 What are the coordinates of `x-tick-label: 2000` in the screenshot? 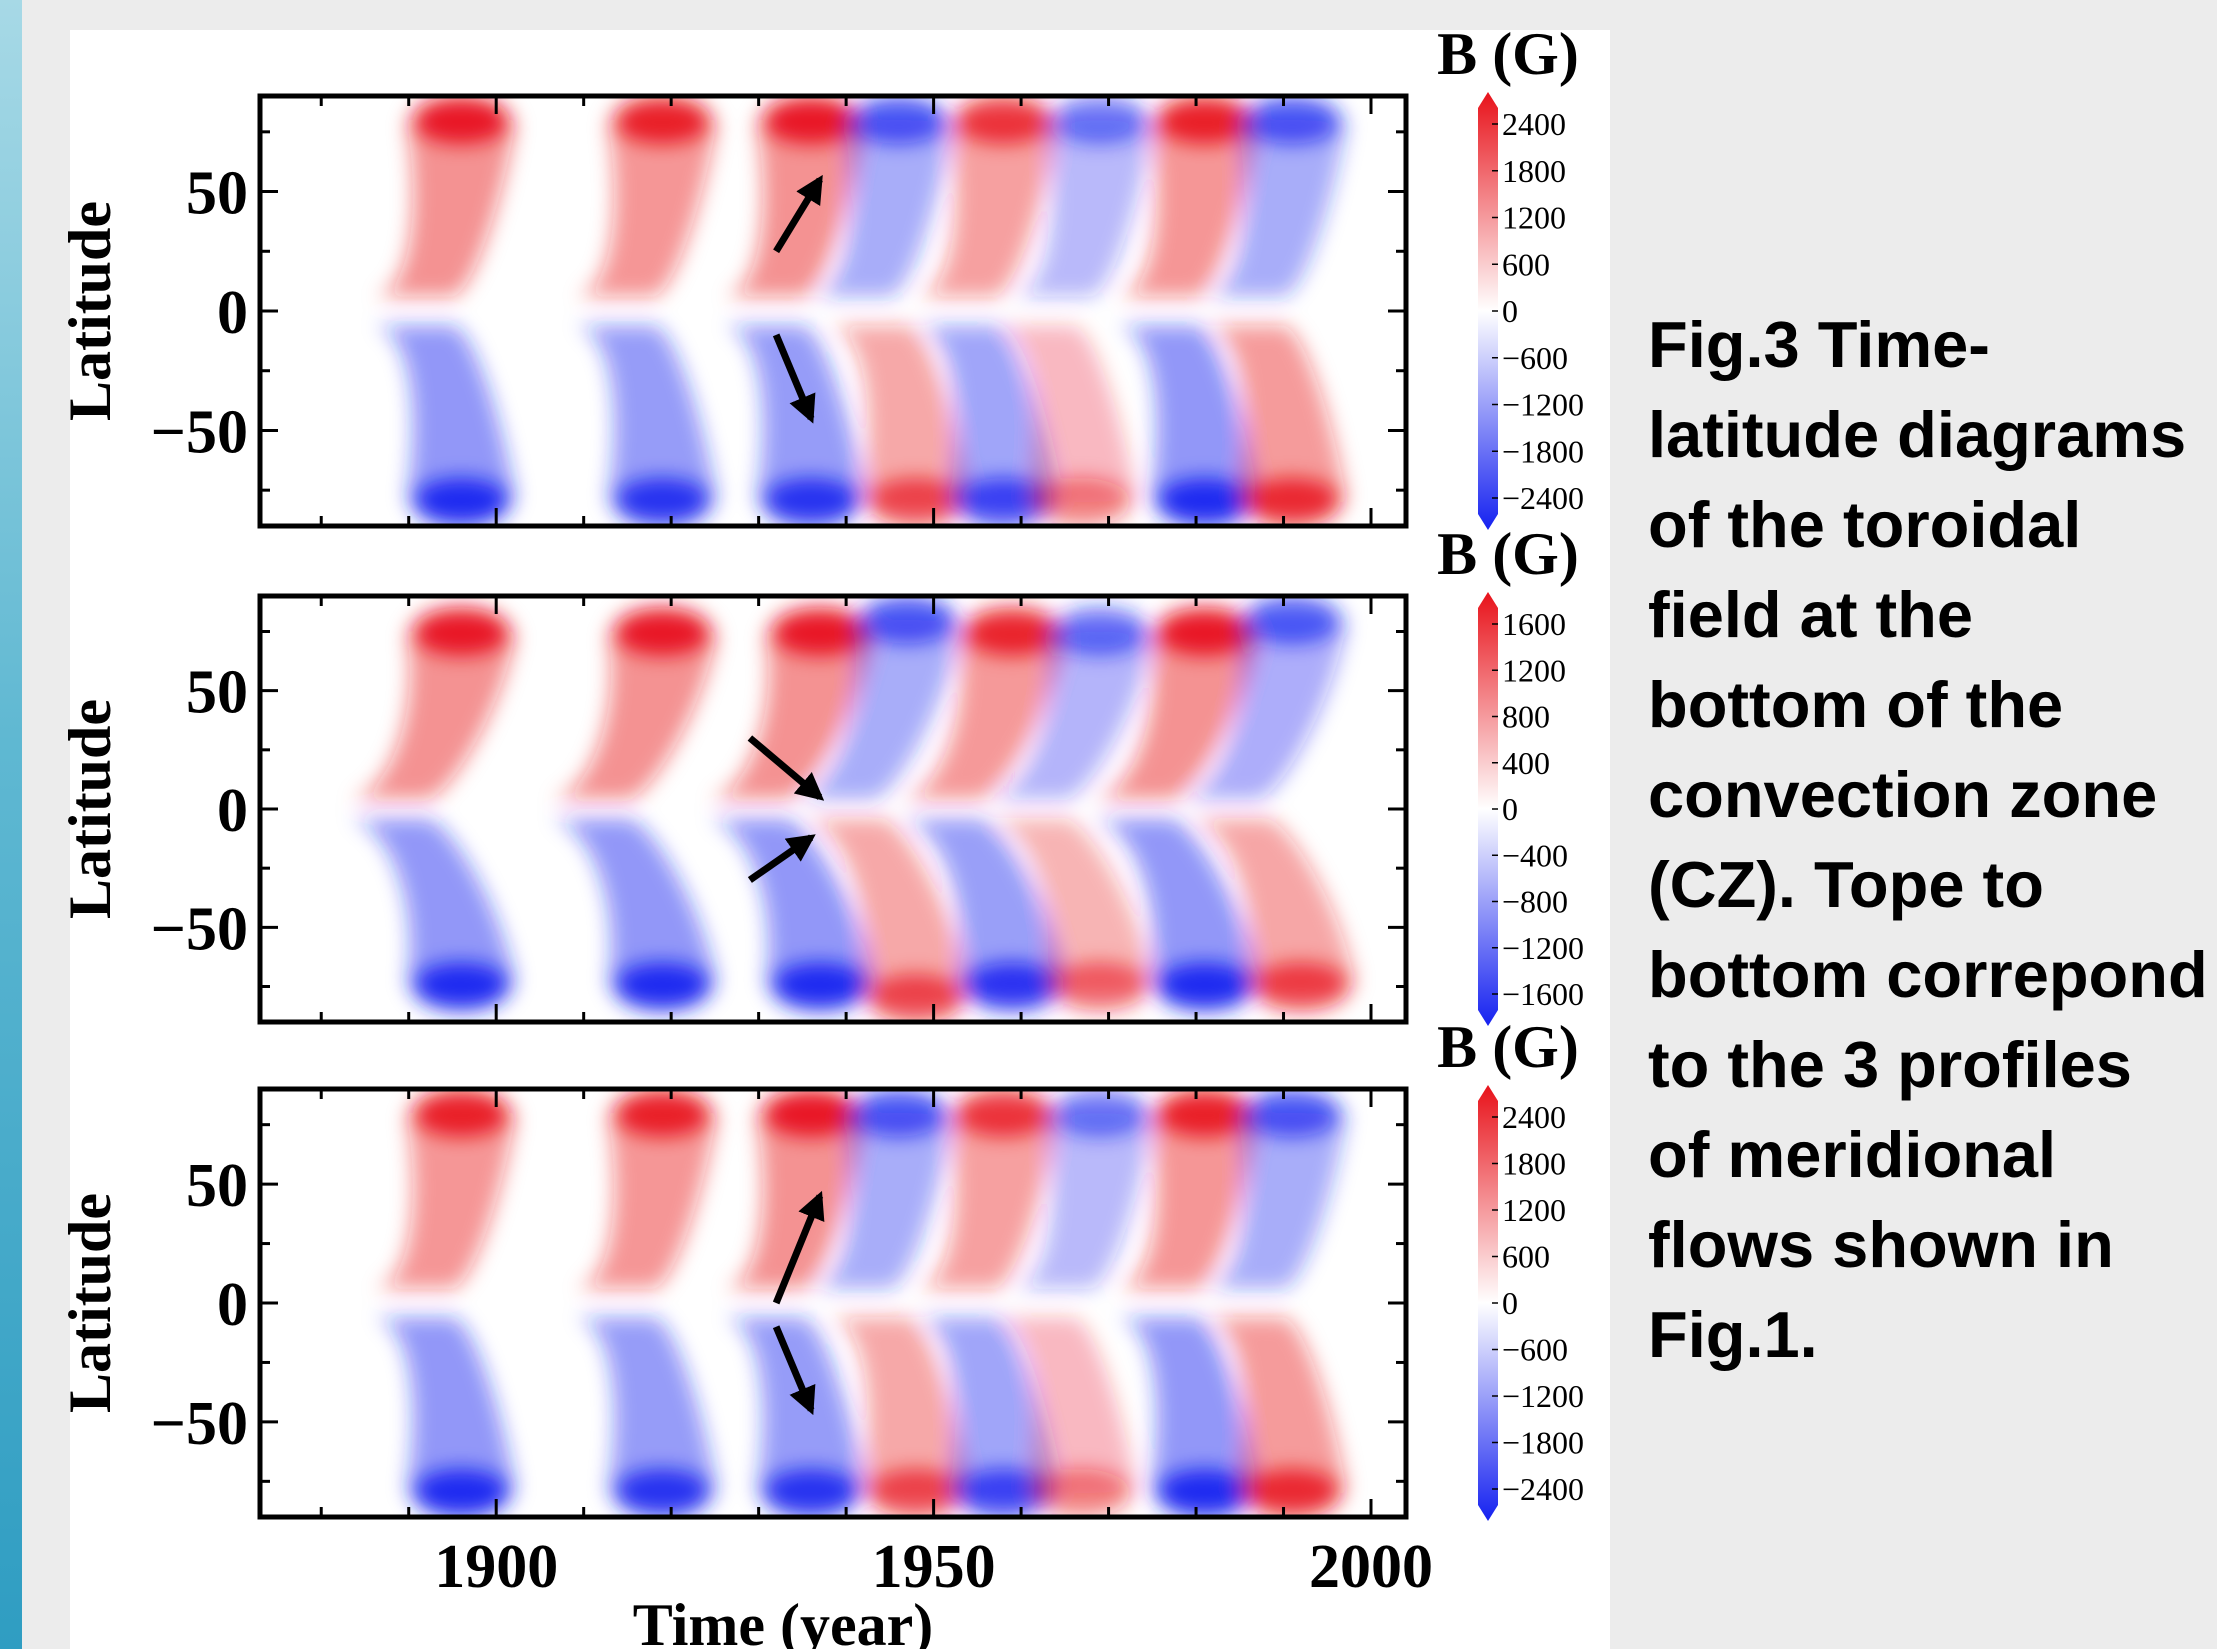 It's located at (1371, 1567).